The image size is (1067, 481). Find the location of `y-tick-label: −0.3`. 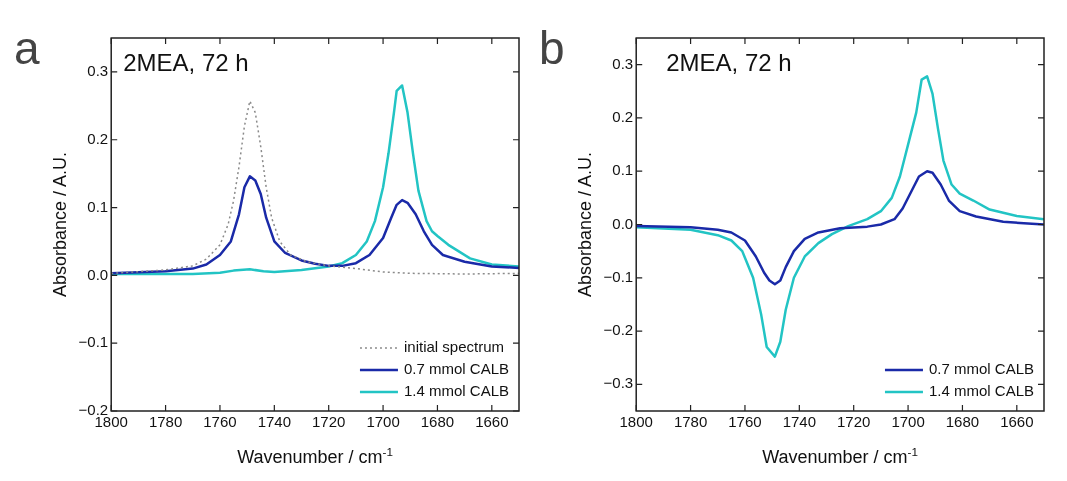

y-tick-label: −0.3 is located at coordinates (618, 383).